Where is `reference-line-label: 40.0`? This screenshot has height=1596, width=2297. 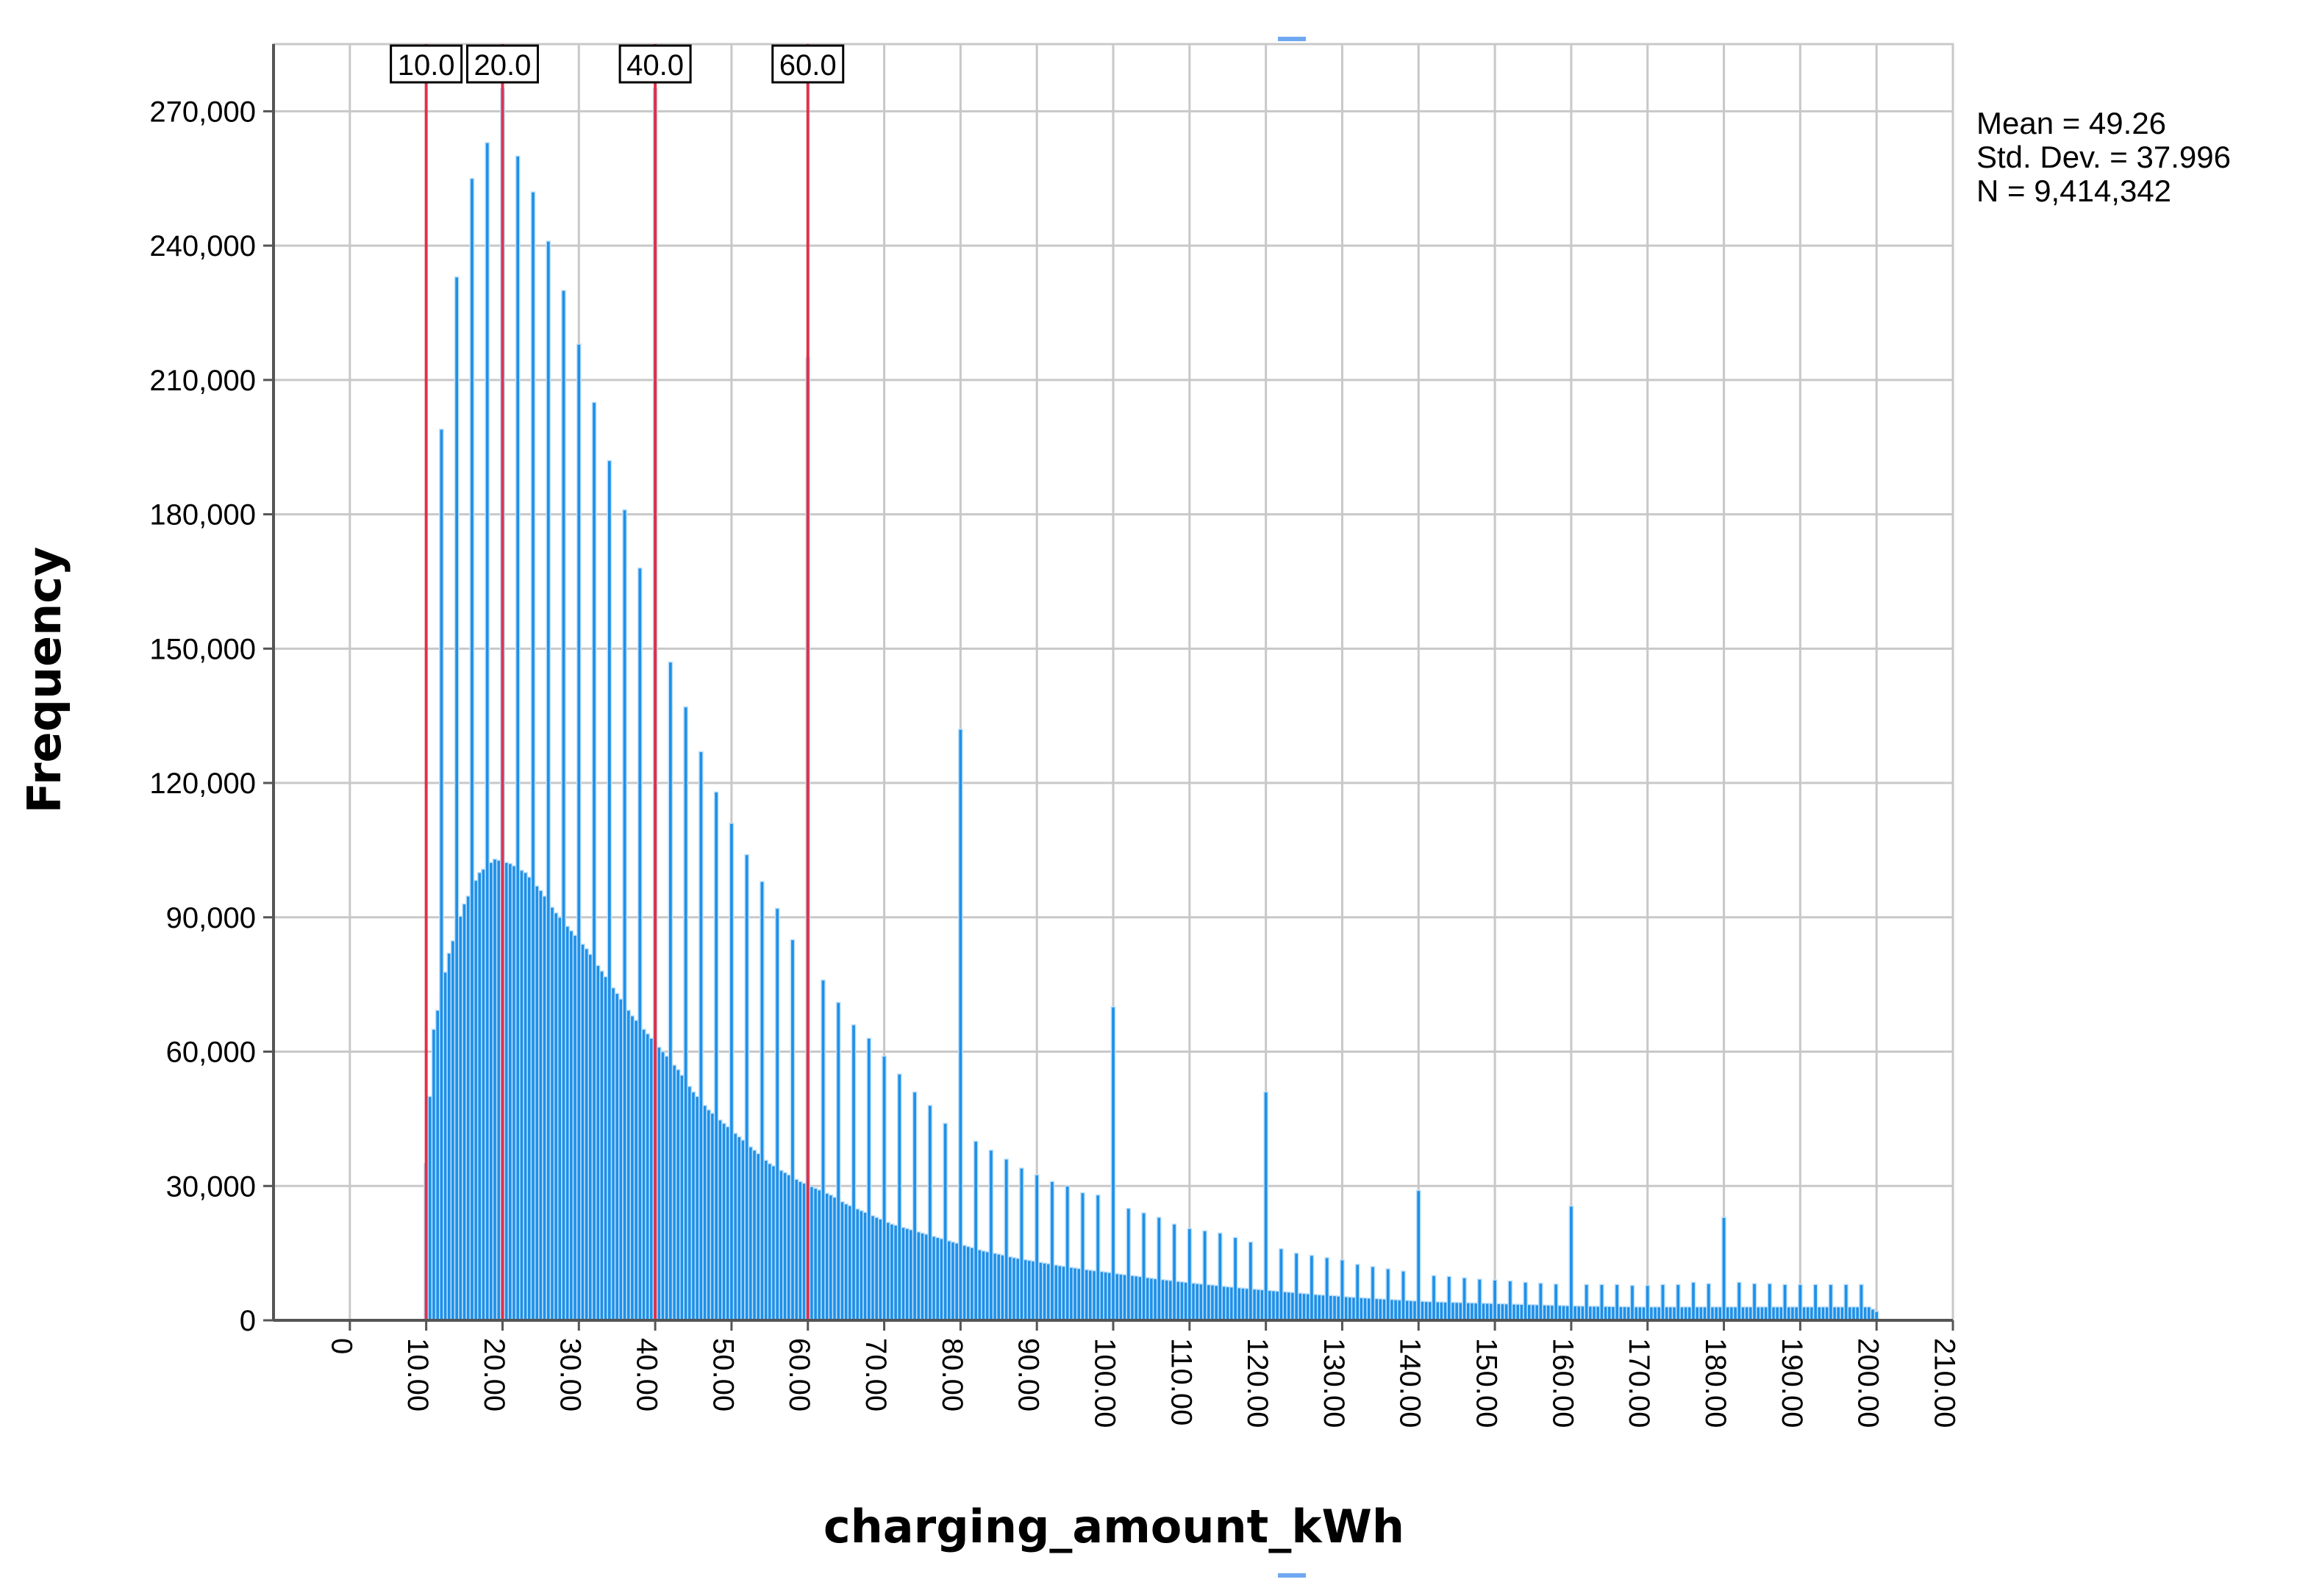 reference-line-label: 40.0 is located at coordinates (655, 65).